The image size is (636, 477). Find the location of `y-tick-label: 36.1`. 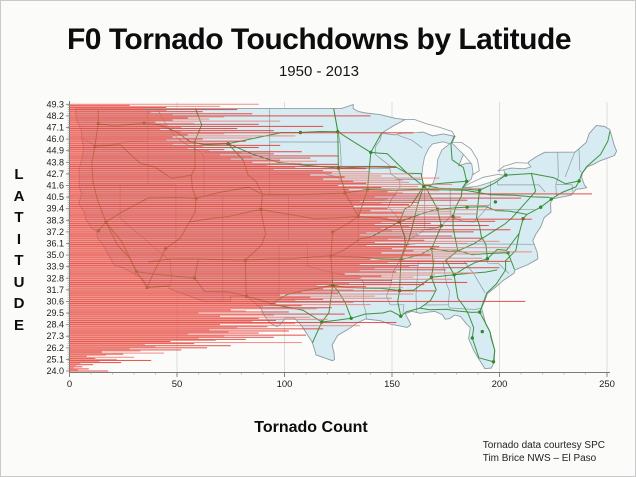

y-tick-label: 36.1 is located at coordinates (55, 243).